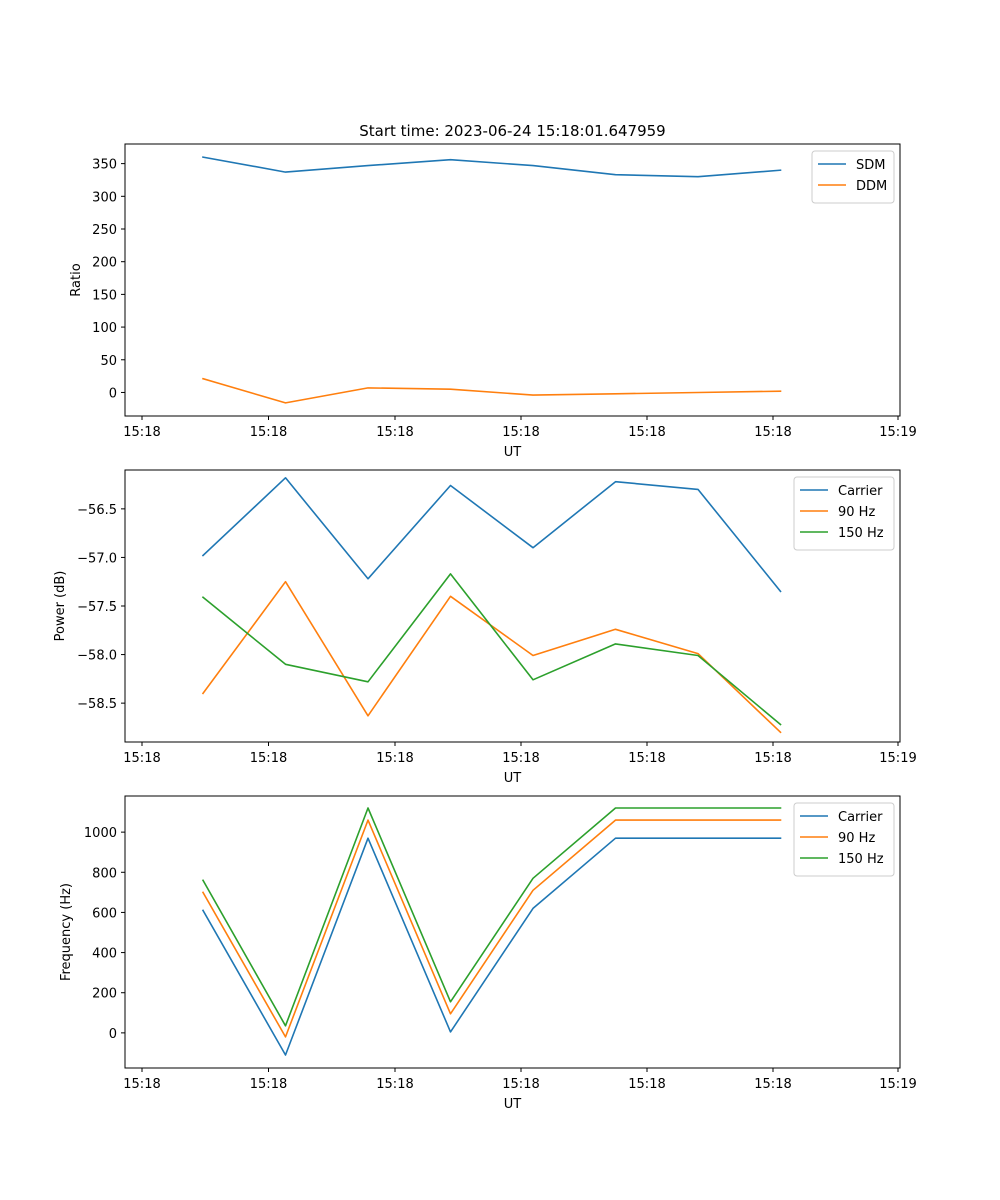 This screenshot has width=1000, height=1200. I want to click on y-tick-label: 150, so click(104, 295).